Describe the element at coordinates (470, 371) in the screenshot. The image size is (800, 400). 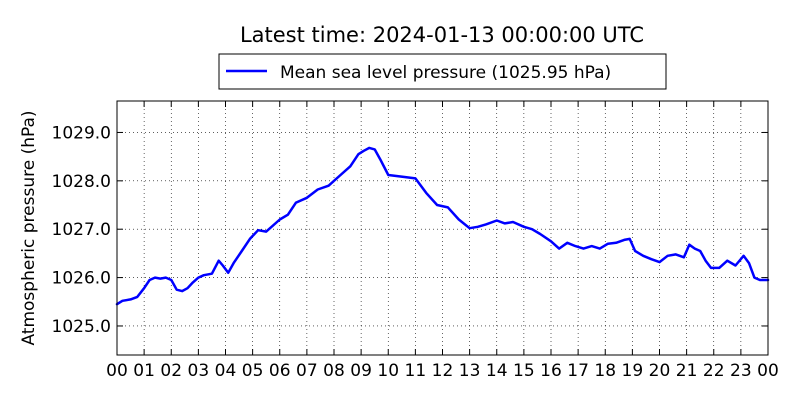
I see `x-tick-label: 13` at that location.